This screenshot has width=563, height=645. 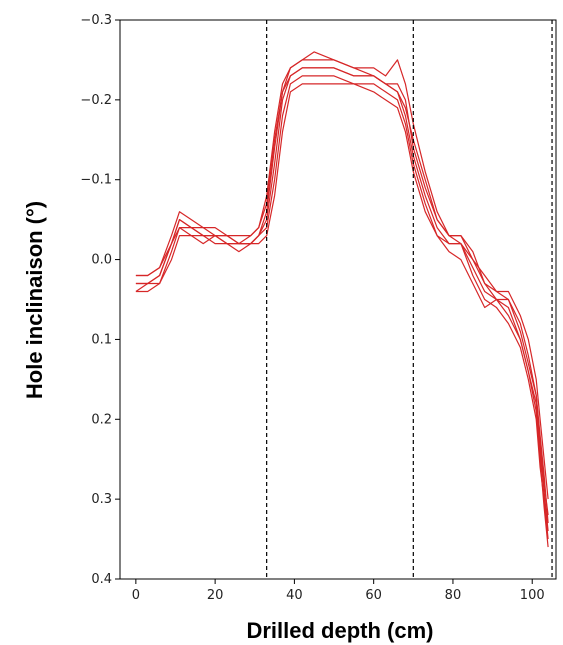 What do you see at coordinates (339, 630) in the screenshot?
I see `x-axis-title: Drilled depth (cm)` at bounding box center [339, 630].